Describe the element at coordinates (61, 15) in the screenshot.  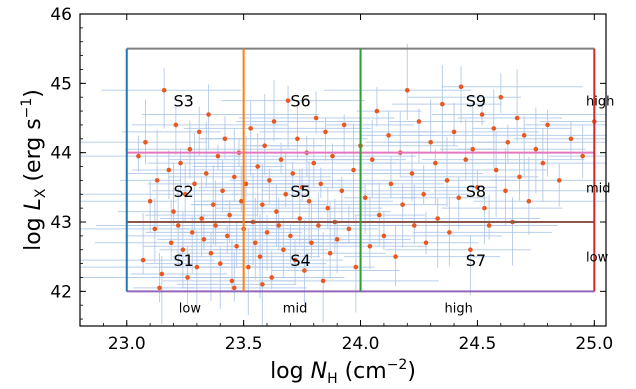
I see `y-tick-label: 46` at that location.